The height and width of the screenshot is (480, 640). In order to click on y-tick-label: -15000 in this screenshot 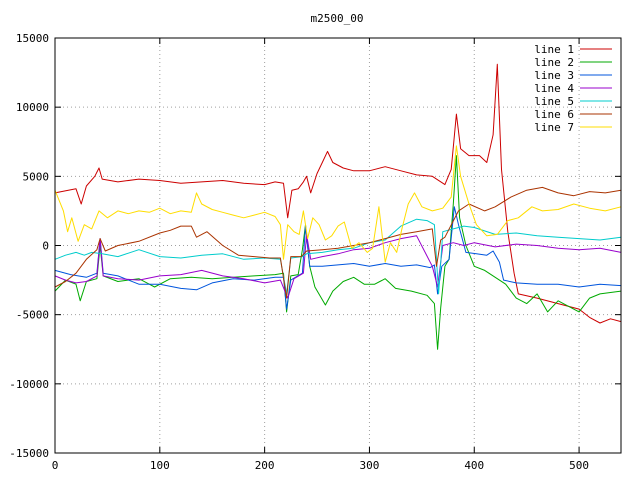, I will do `click(29, 453)`.